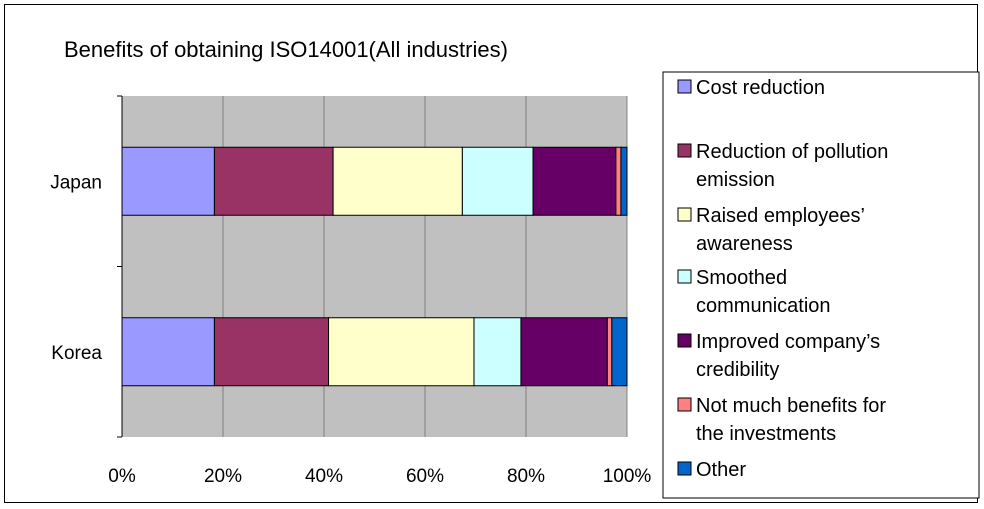 This screenshot has width=984, height=509. Describe the element at coordinates (791, 420) in the screenshot. I see `legend-label: Not much benefits for the investments` at that location.